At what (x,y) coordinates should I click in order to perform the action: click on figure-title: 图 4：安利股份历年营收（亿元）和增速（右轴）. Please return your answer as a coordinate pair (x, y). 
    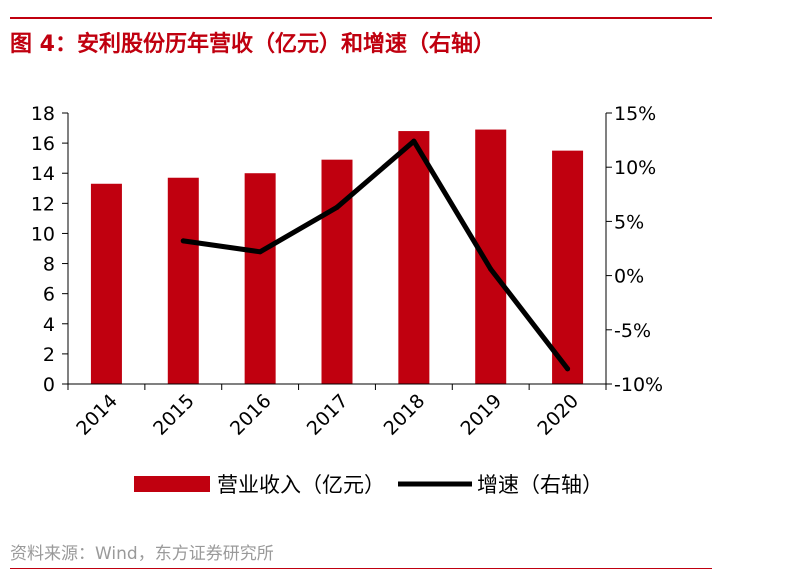
    Looking at the image, I should click on (252, 44).